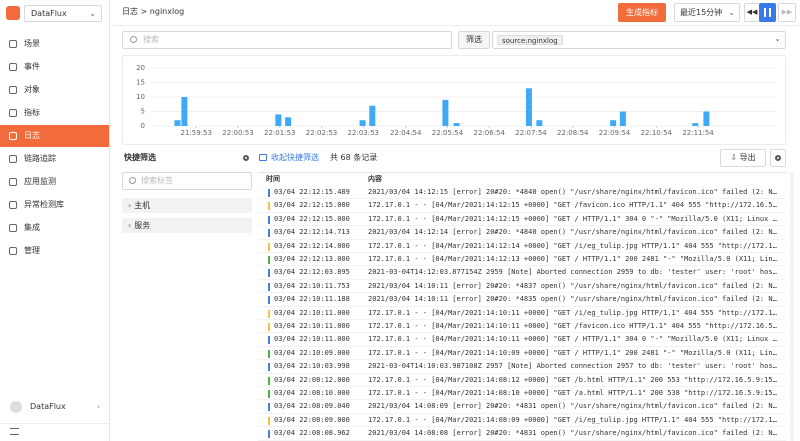 Image resolution: width=800 pixels, height=441 pixels. I want to click on filter-box: source:nginxlog ⌄, so click(639, 40).